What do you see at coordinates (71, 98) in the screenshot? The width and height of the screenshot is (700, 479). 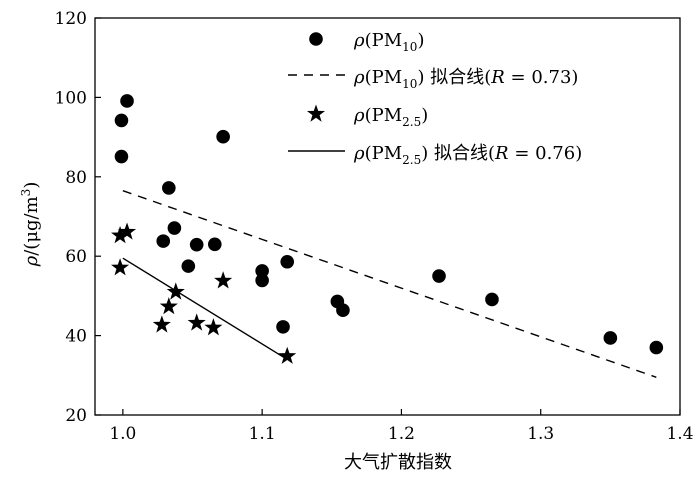 I see `y-tick-label: 100` at bounding box center [71, 98].